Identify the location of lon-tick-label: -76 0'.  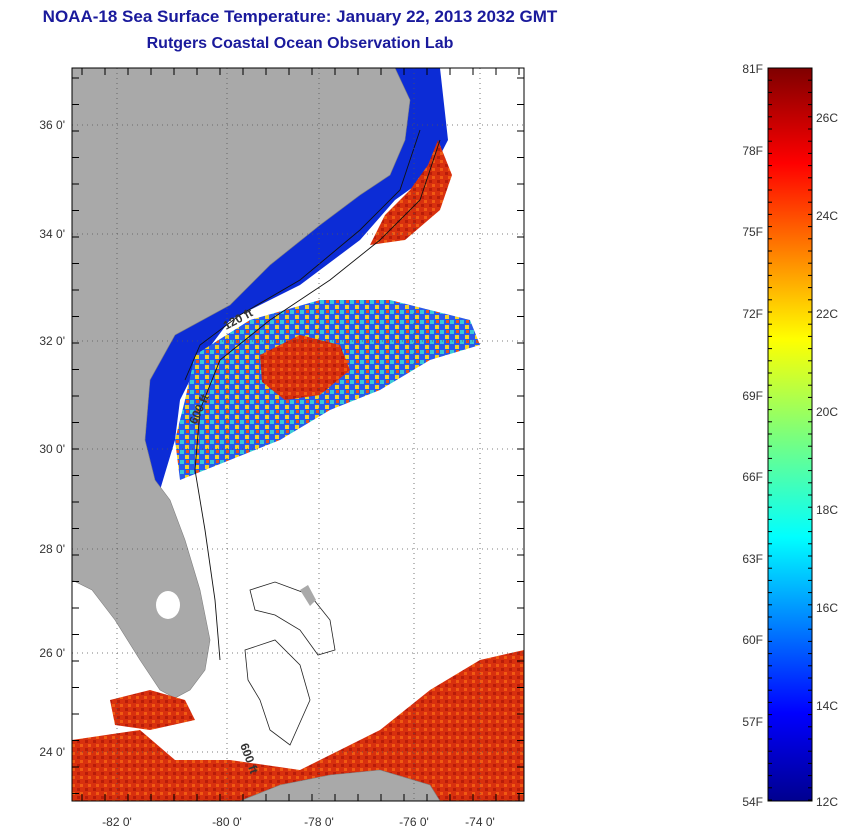
(414, 822).